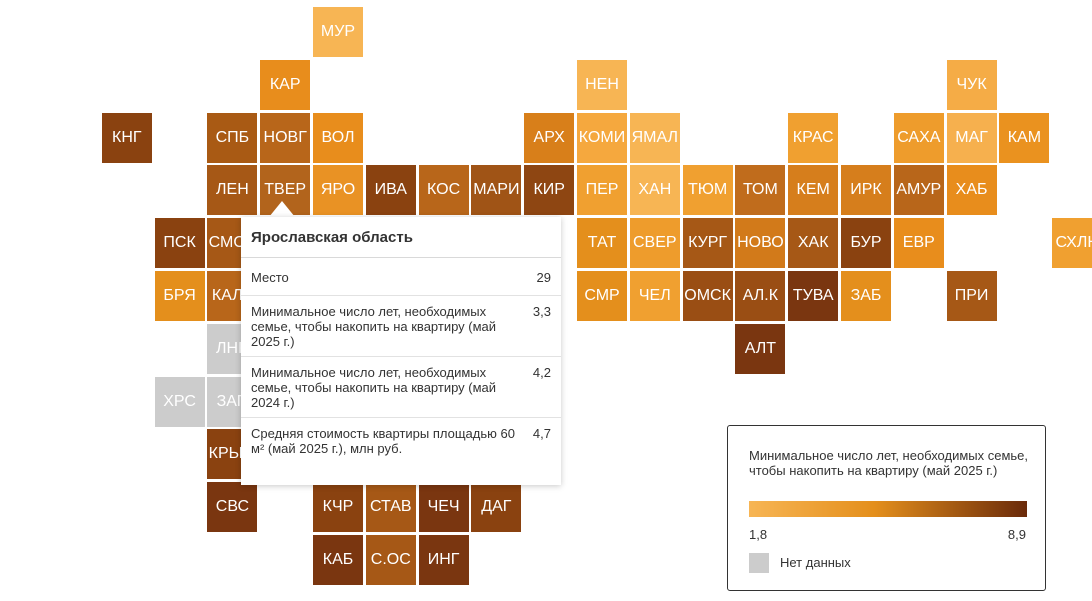 This screenshot has width=1092, height=601. I want to click on region-tile: ТОМ, so click(760, 190).